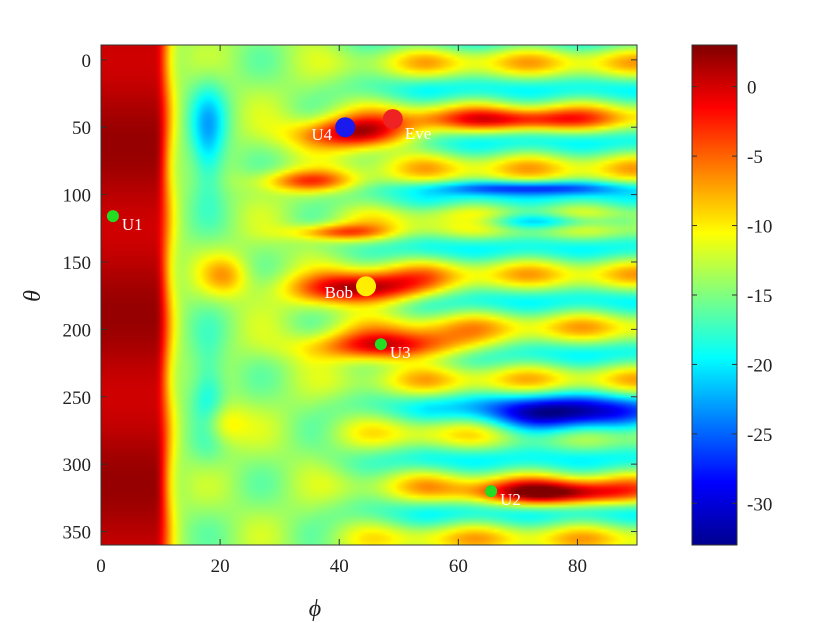 Image resolution: width=830 pixels, height=623 pixels. What do you see at coordinates (315, 609) in the screenshot?
I see `x-axis-label: ϕ` at bounding box center [315, 609].